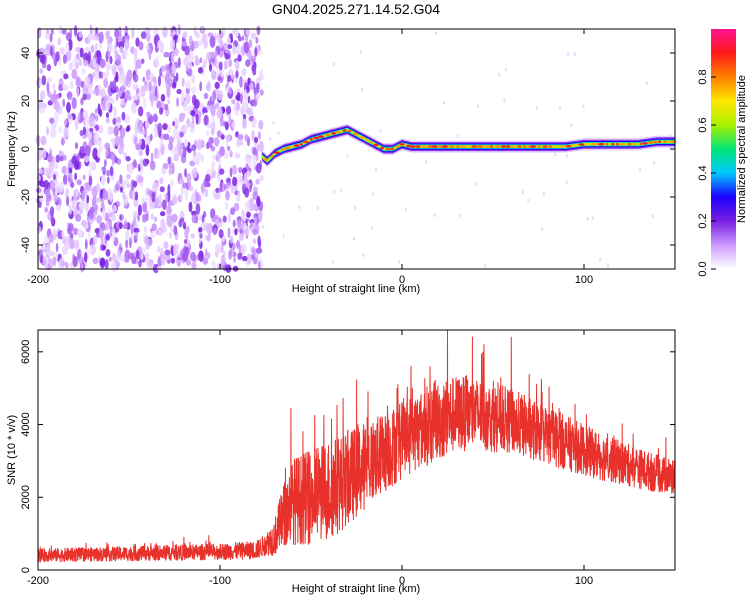 The height and width of the screenshot is (600, 750). Describe the element at coordinates (584, 280) in the screenshot. I see `x-tick-label: 100` at that location.